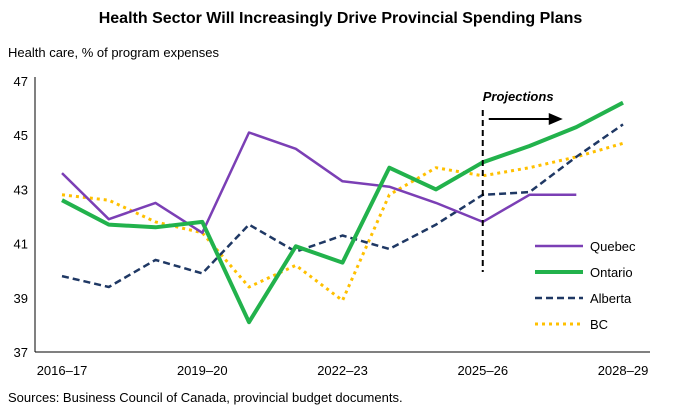  Describe the element at coordinates (611, 298) in the screenshot. I see `legend-label-alberta: Alberta` at that location.